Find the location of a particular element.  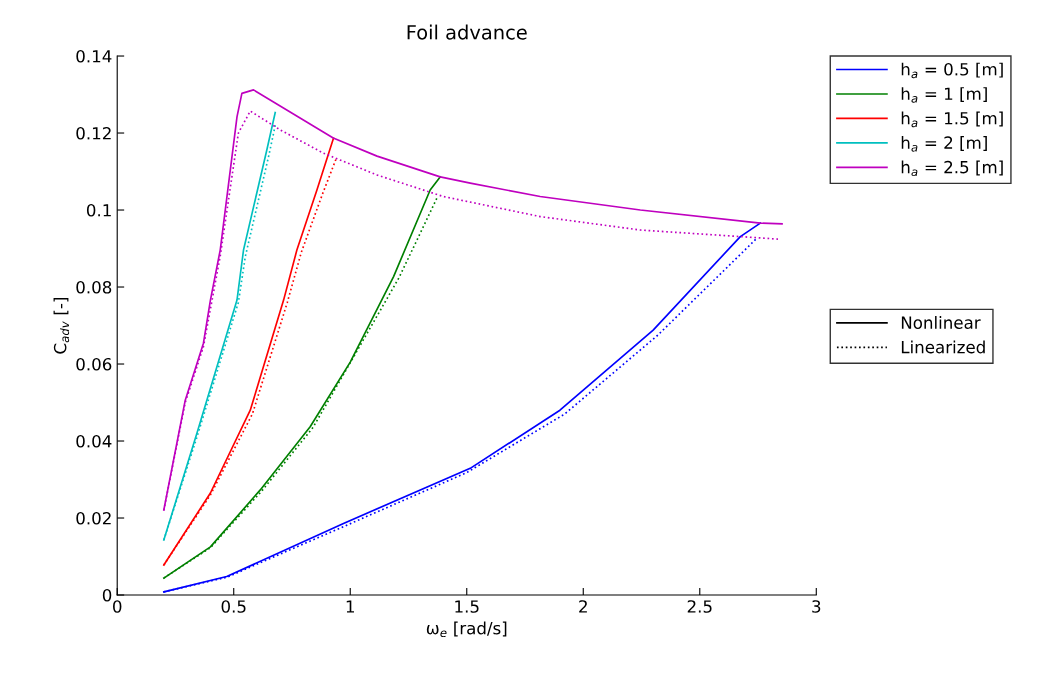

x-tick-label: 0 is located at coordinates (117, 606).